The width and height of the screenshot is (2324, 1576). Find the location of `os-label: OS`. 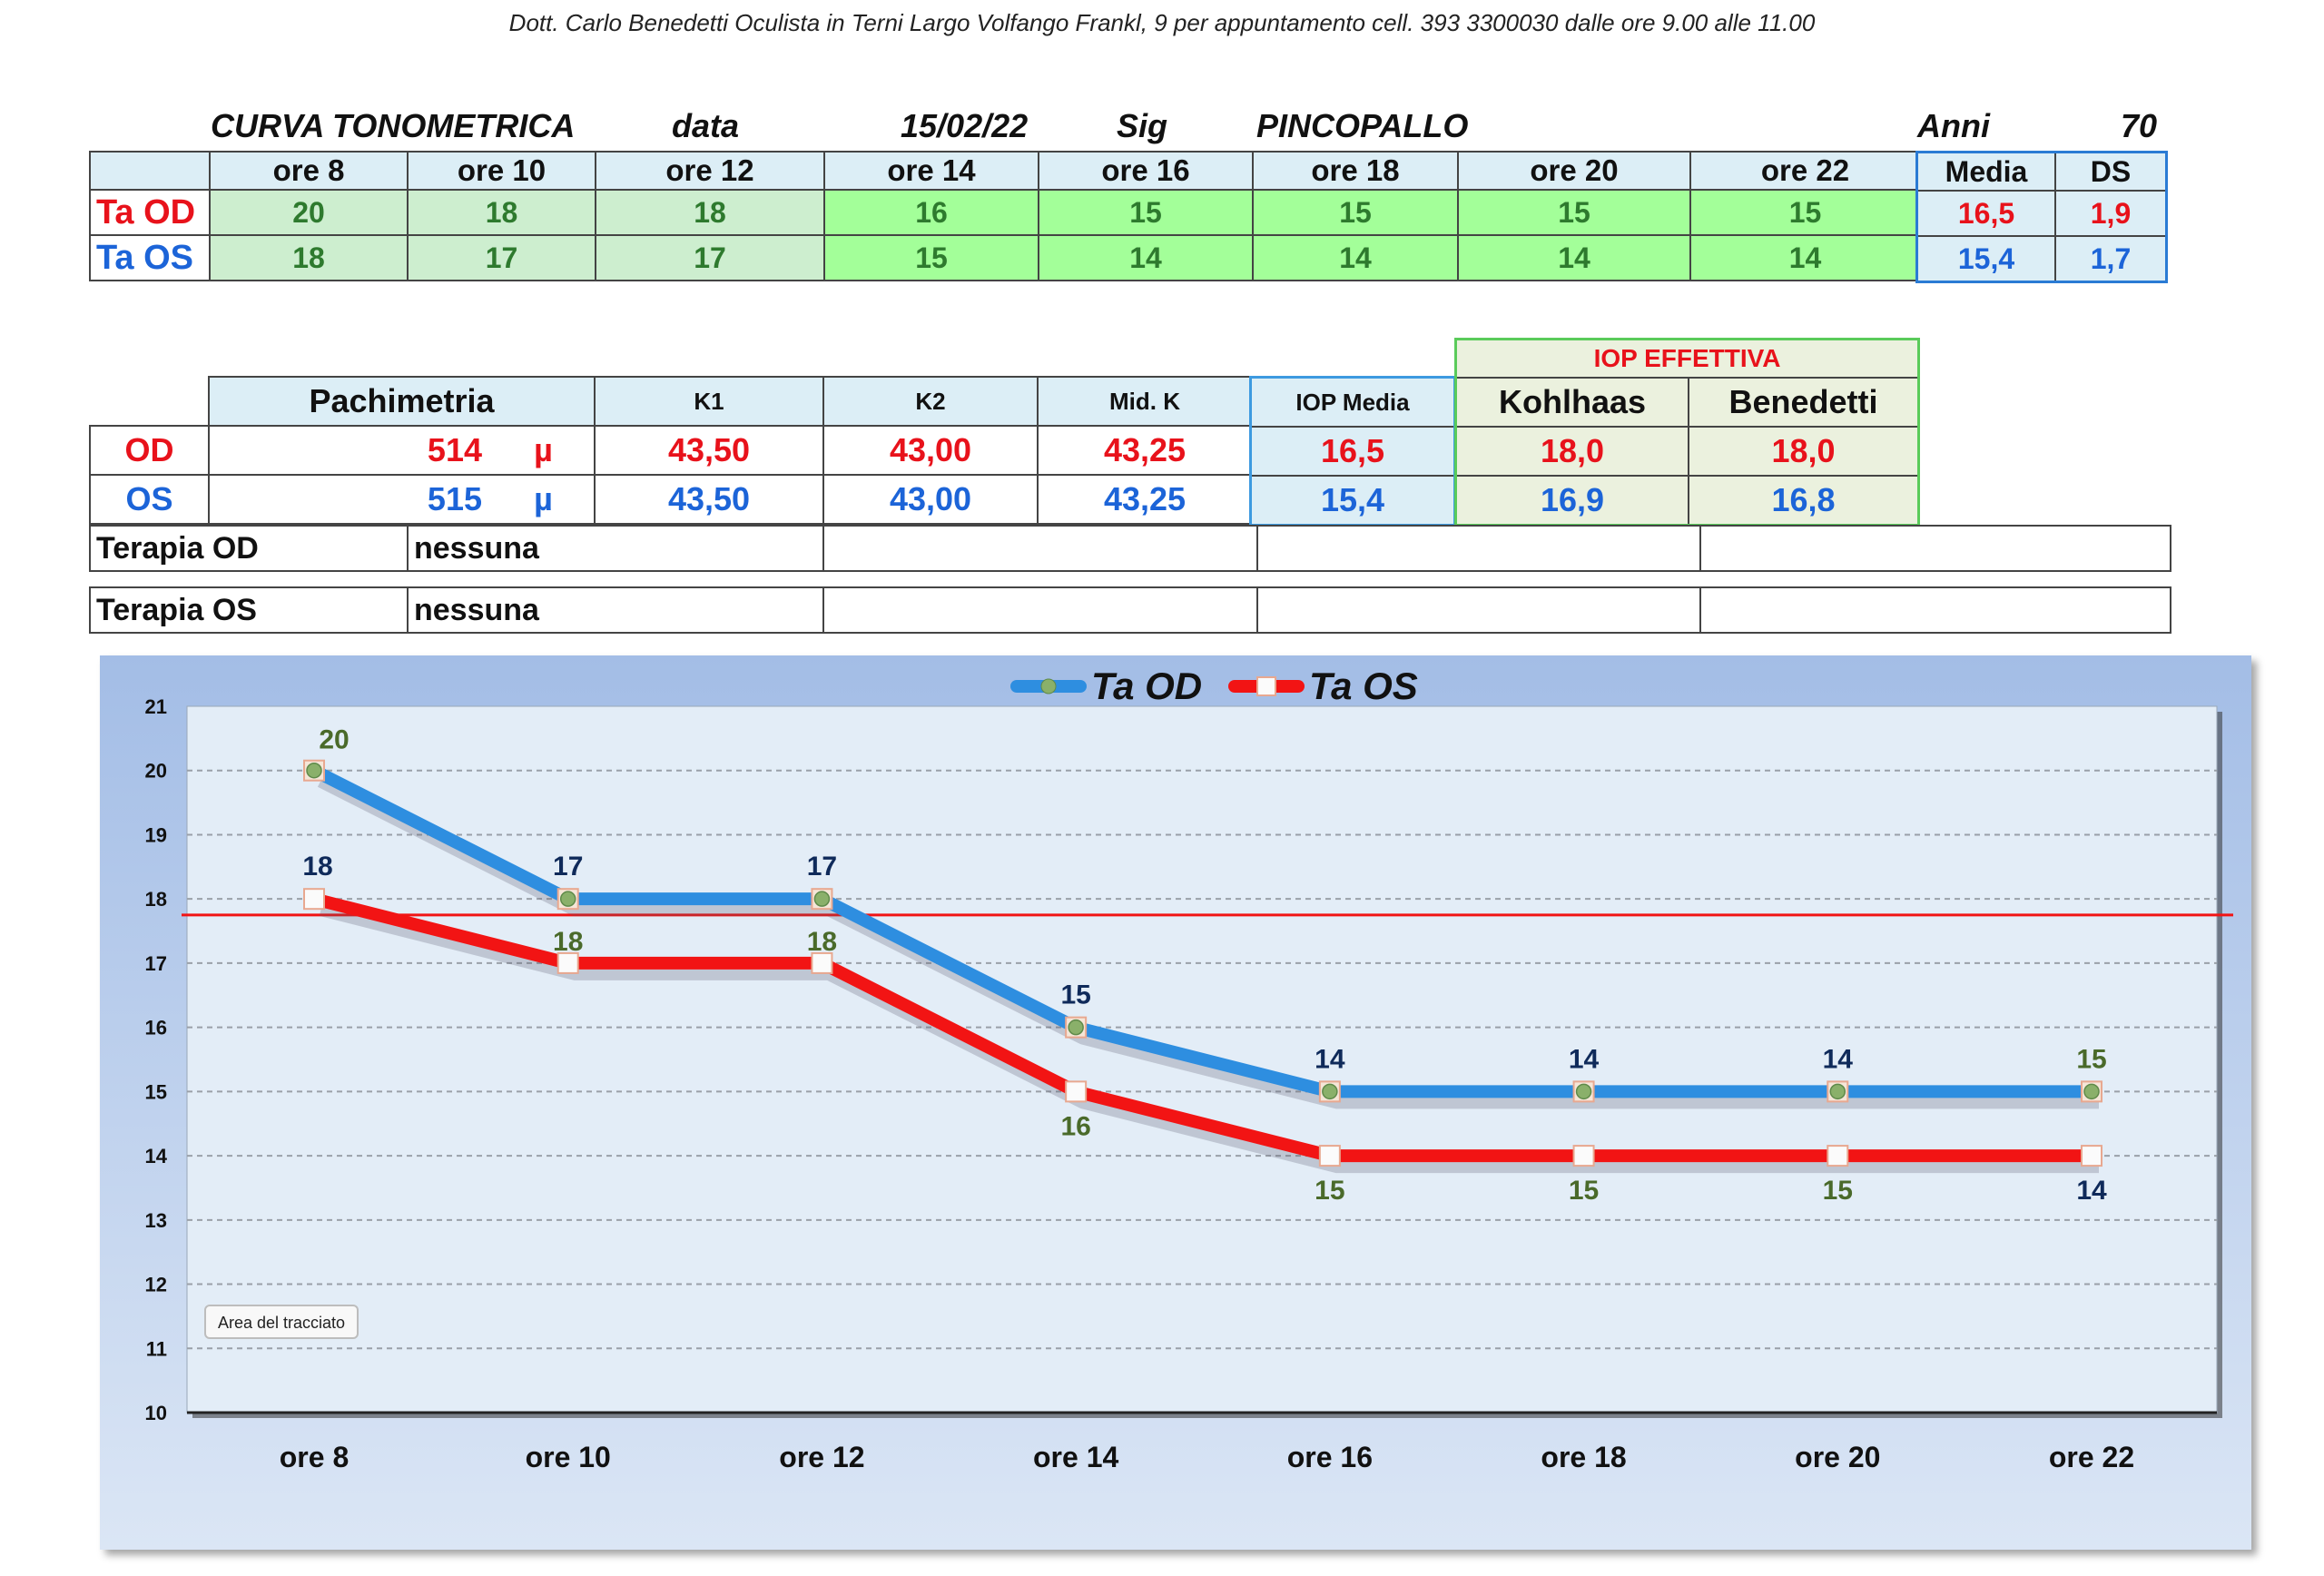

os-label: OS is located at coordinates (149, 499).